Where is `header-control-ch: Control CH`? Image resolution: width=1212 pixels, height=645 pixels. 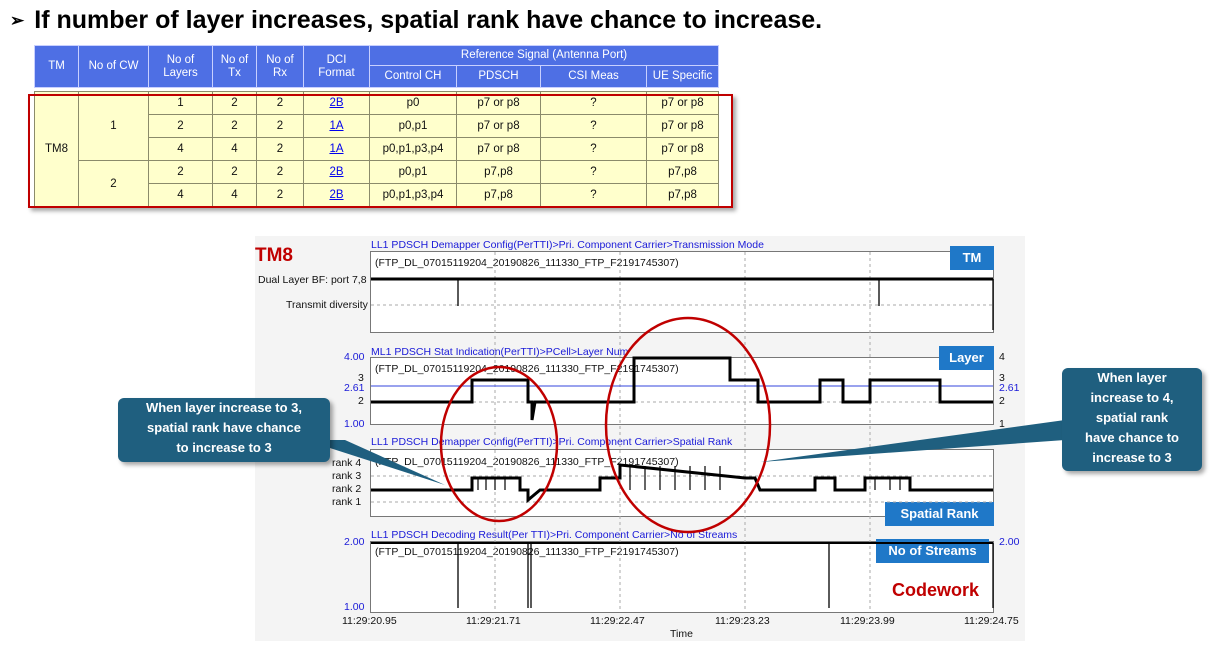 header-control-ch: Control CH is located at coordinates (413, 76).